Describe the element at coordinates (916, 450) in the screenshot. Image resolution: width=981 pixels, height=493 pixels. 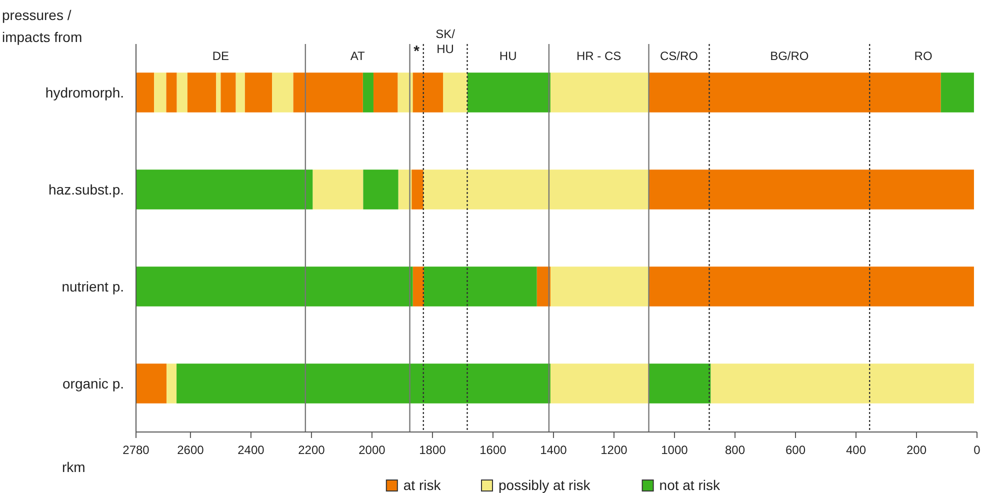
I see `x-tick-label: 200` at that location.